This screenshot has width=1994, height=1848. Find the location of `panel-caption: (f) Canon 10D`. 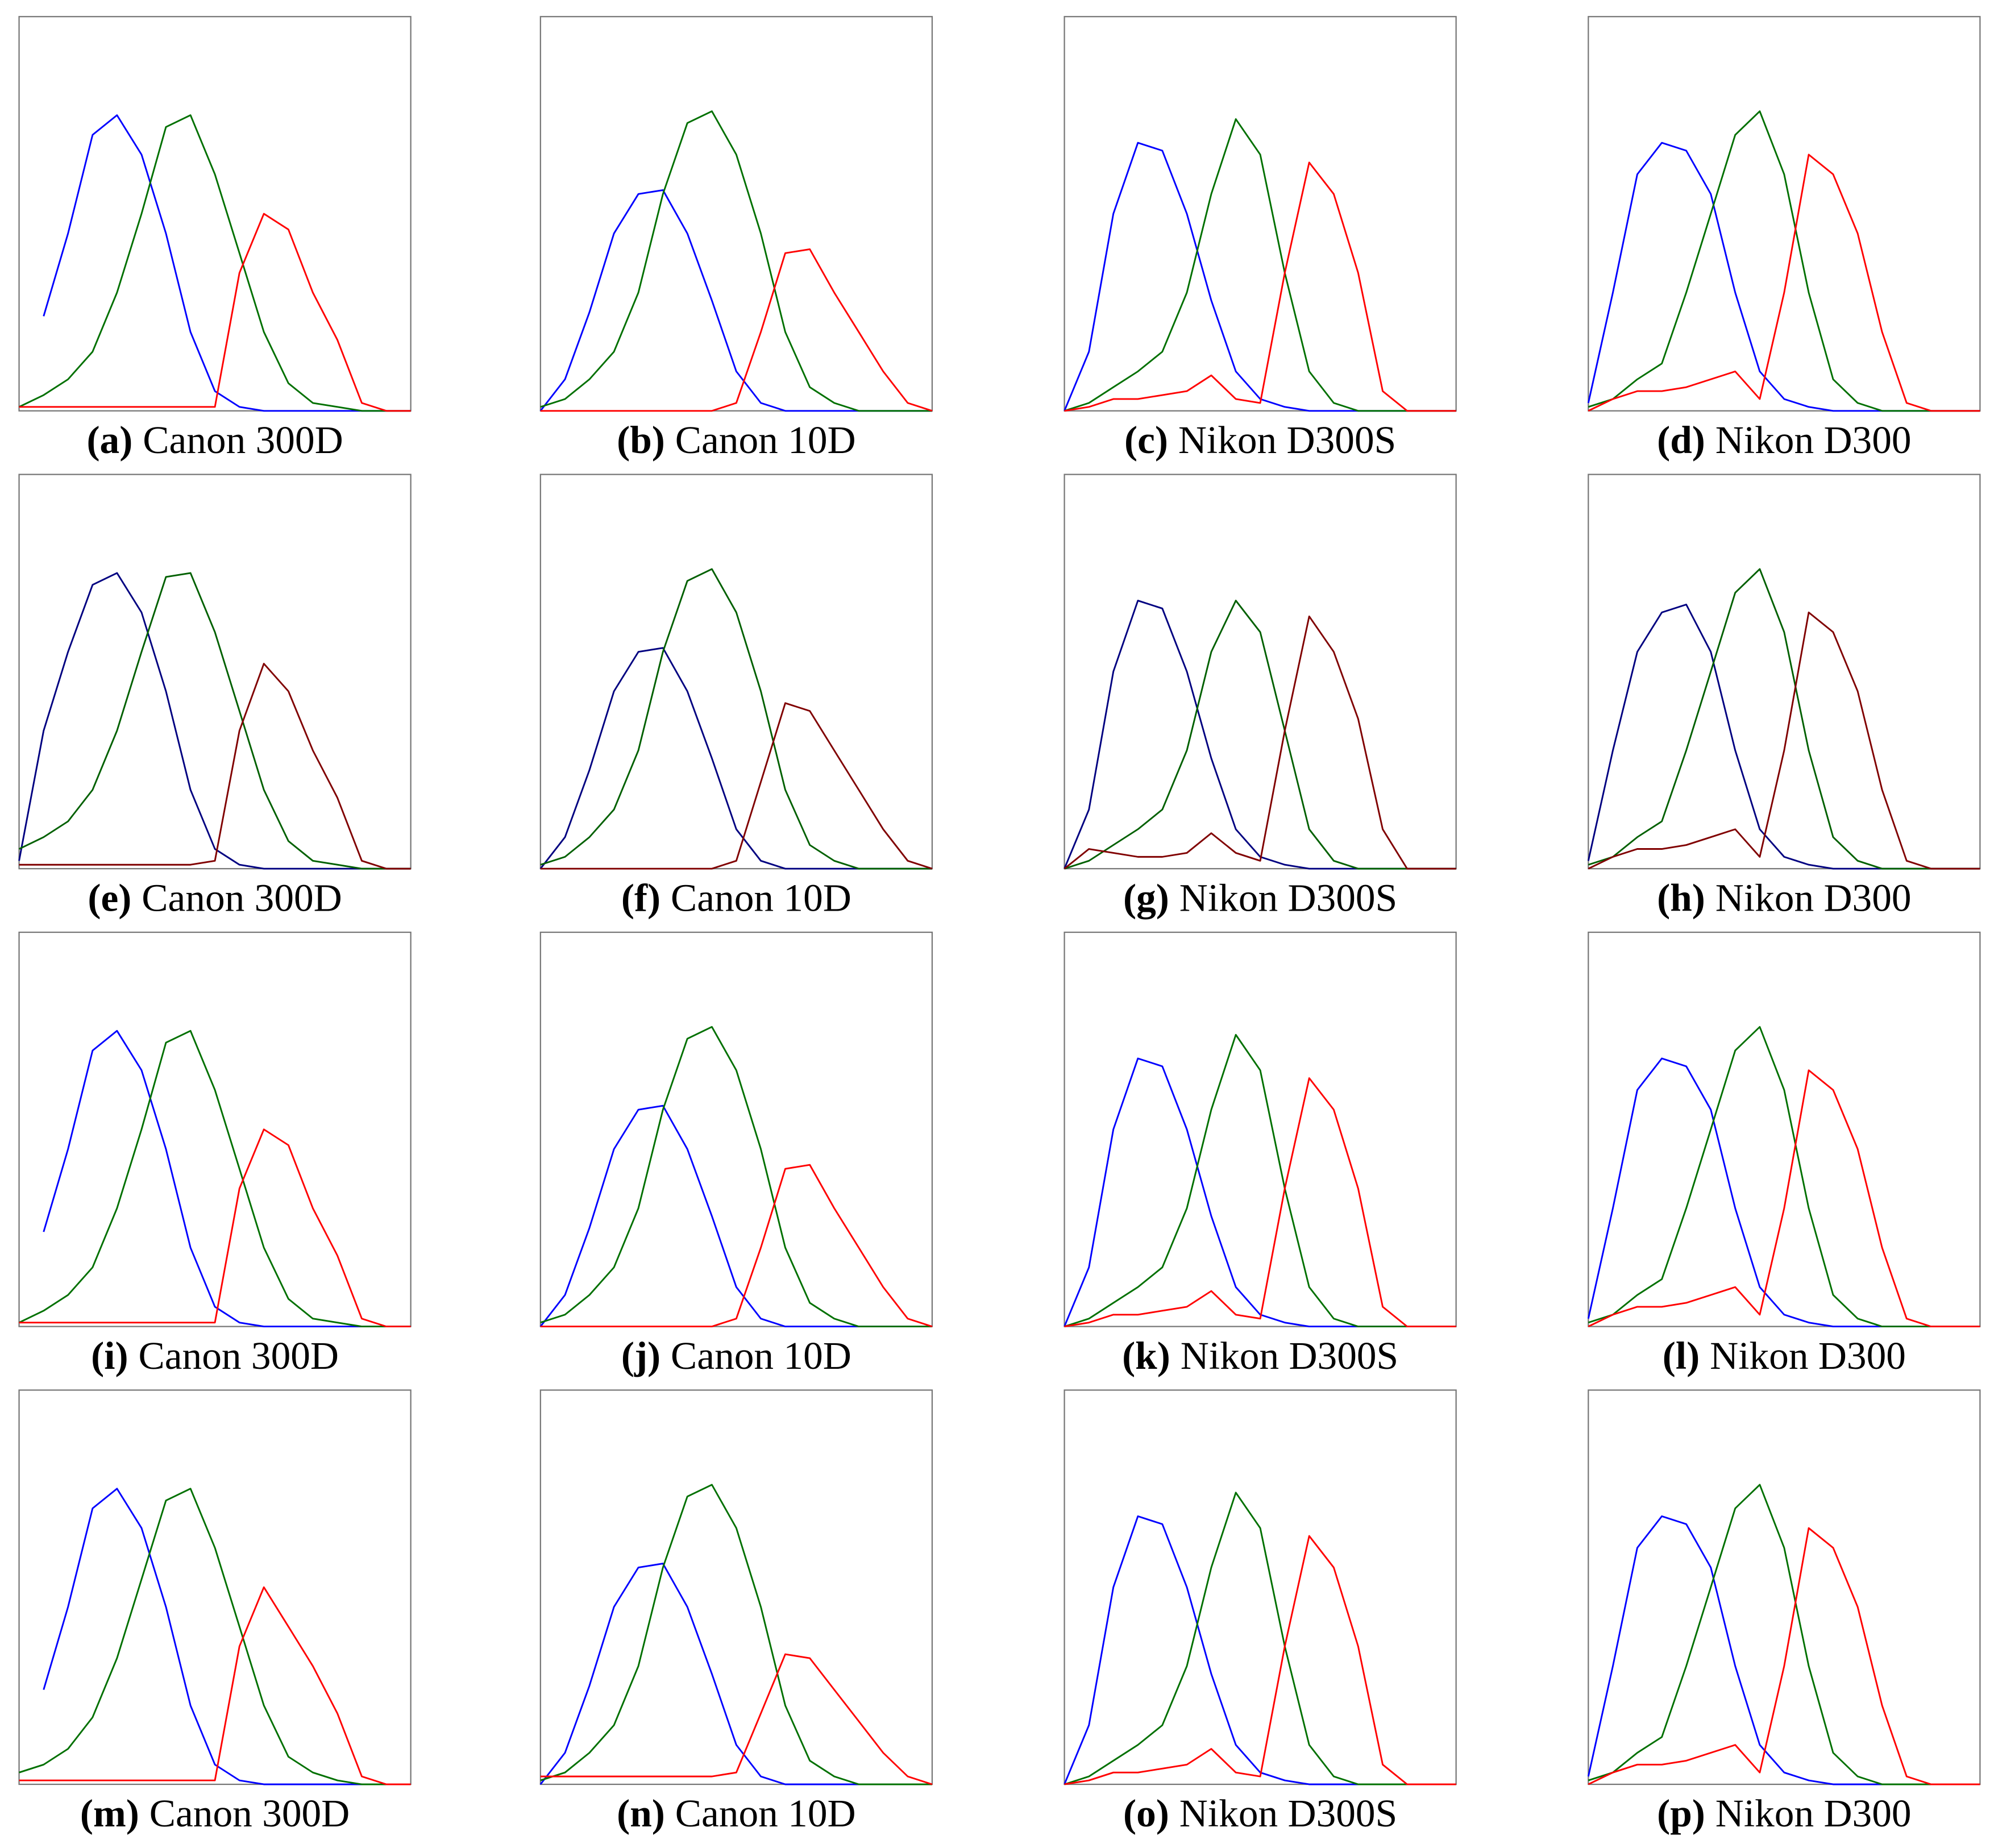

panel-caption: (f) Canon 10D is located at coordinates (736, 898).